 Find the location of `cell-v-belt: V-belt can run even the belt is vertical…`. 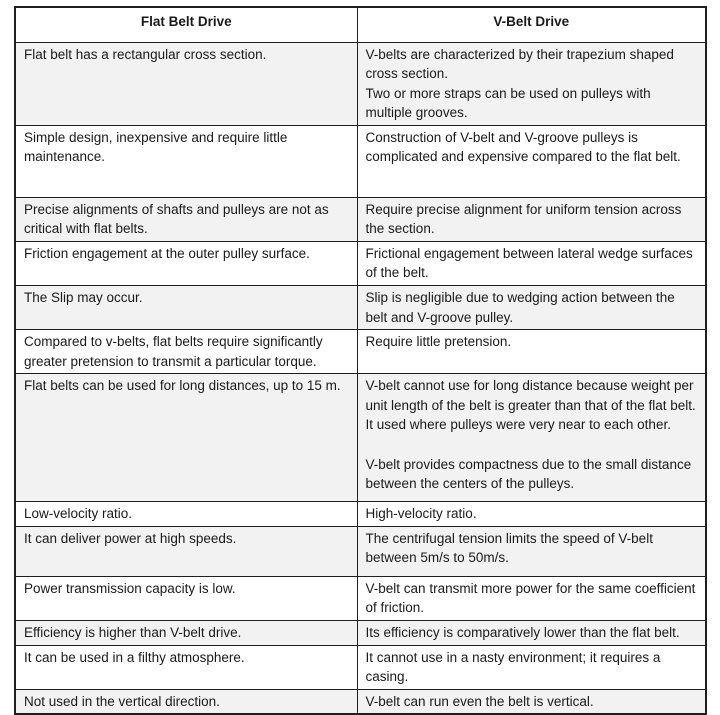

cell-v-belt: V-belt can run even the belt is vertical… is located at coordinates (531, 701).